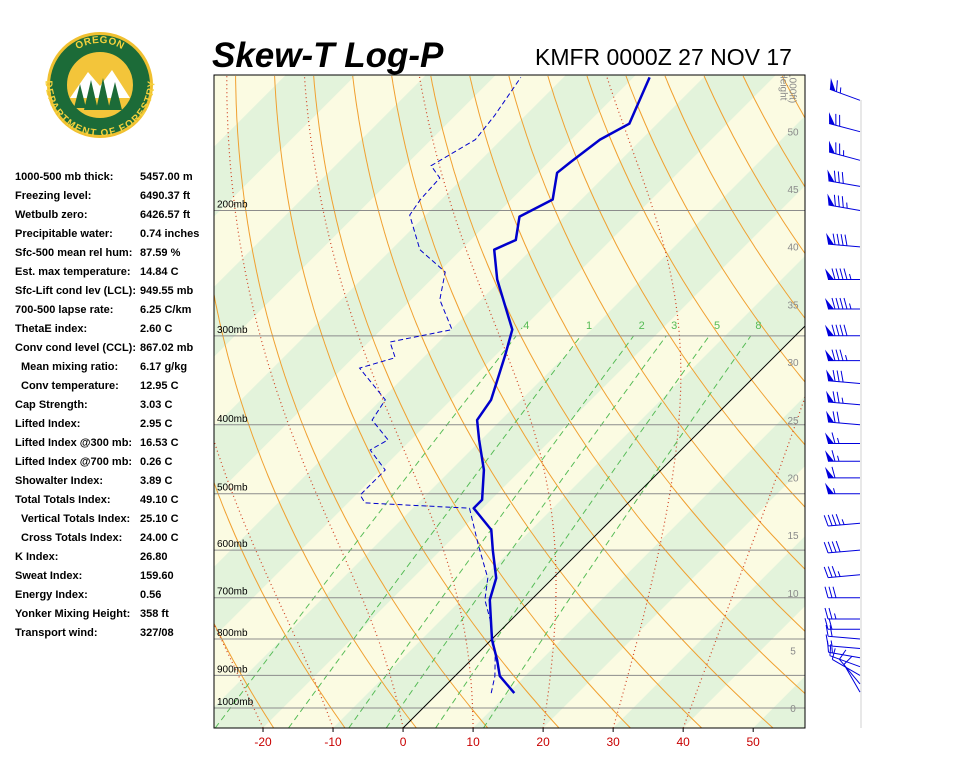 The height and width of the screenshot is (768, 960). Describe the element at coordinates (156, 462) in the screenshot. I see `stat-value: 0.26 C` at that location.